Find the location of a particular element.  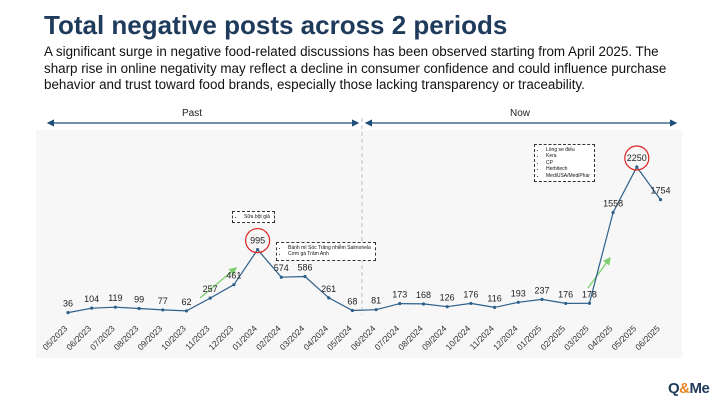

note-peak-2024: Sữa bột giả is located at coordinates (253, 217).